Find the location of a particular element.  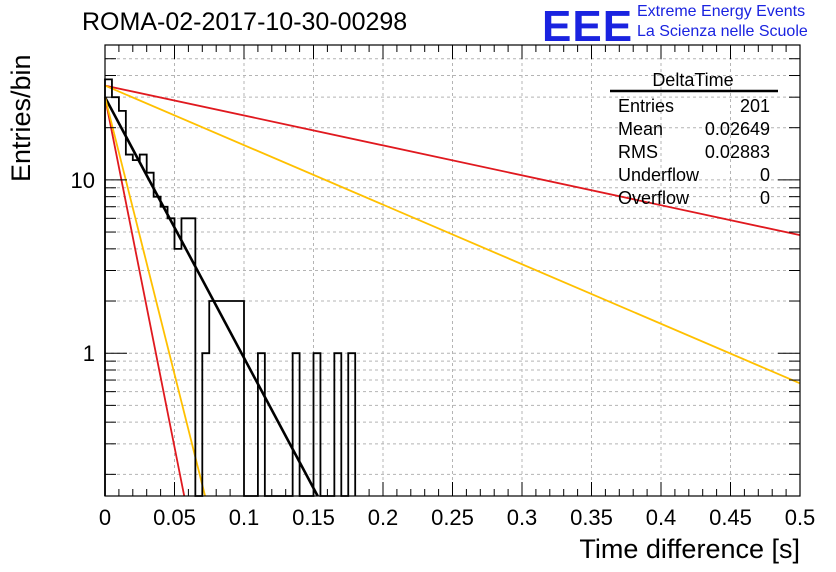

x-tick-label: 0.35 is located at coordinates (591, 517).